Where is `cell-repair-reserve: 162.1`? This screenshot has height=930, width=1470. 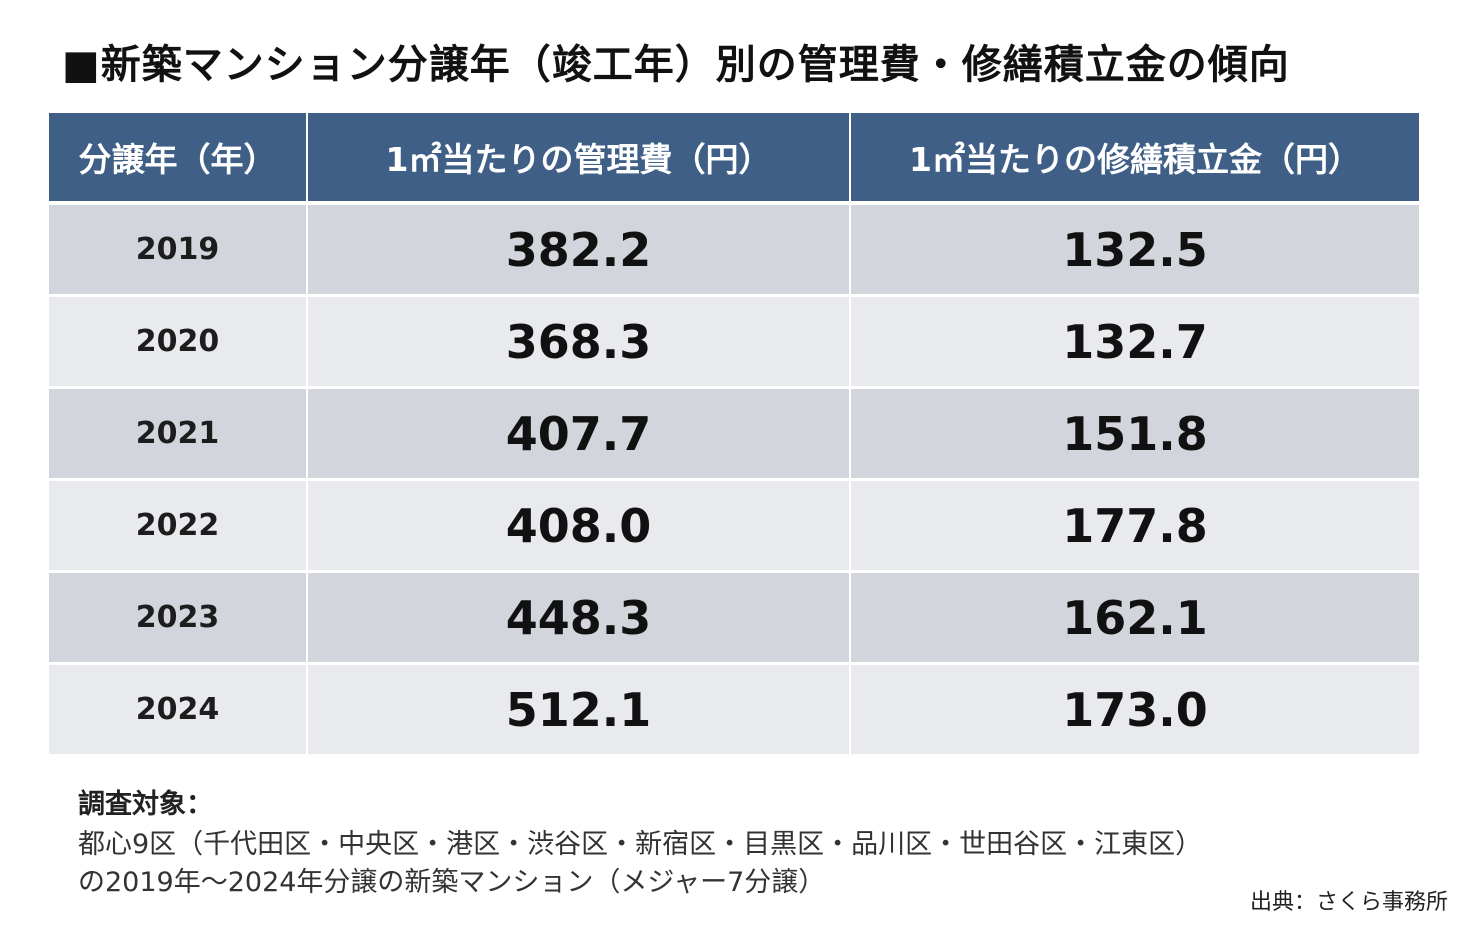
cell-repair-reserve: 162.1 is located at coordinates (1134, 618).